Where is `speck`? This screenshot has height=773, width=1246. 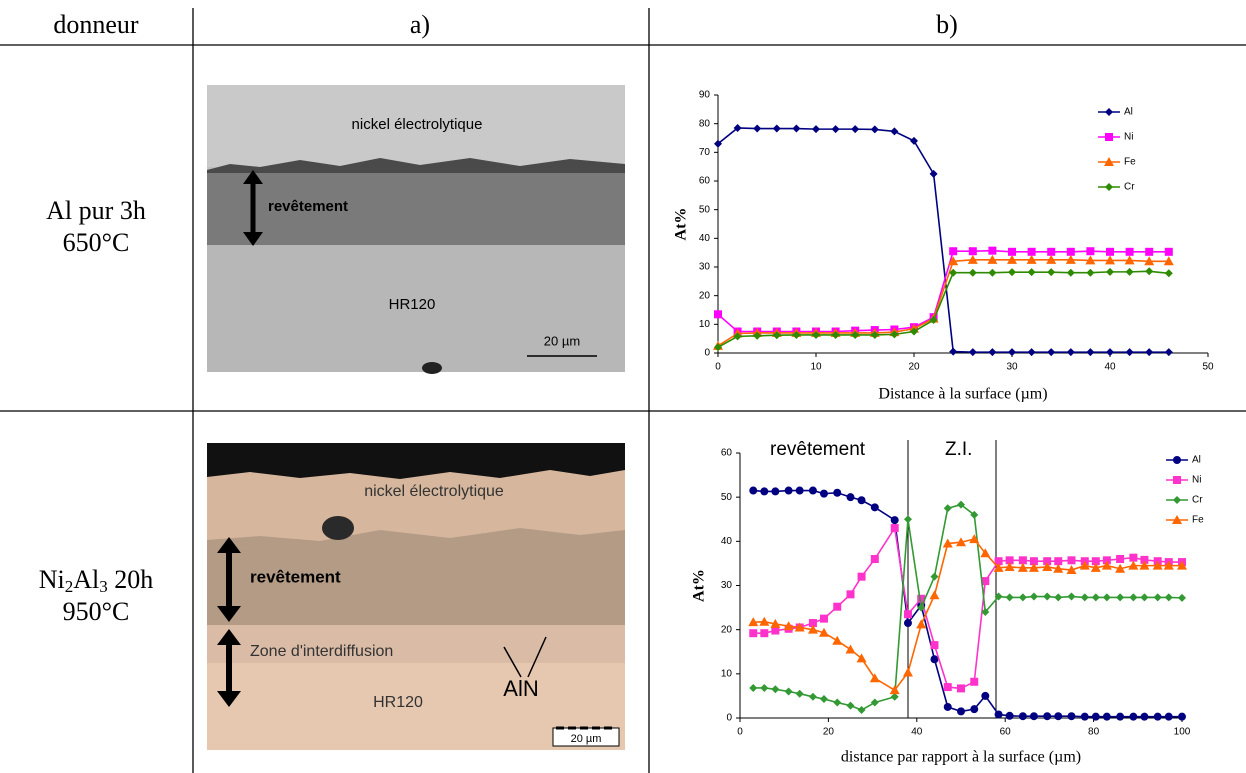 speck is located at coordinates (432, 368).